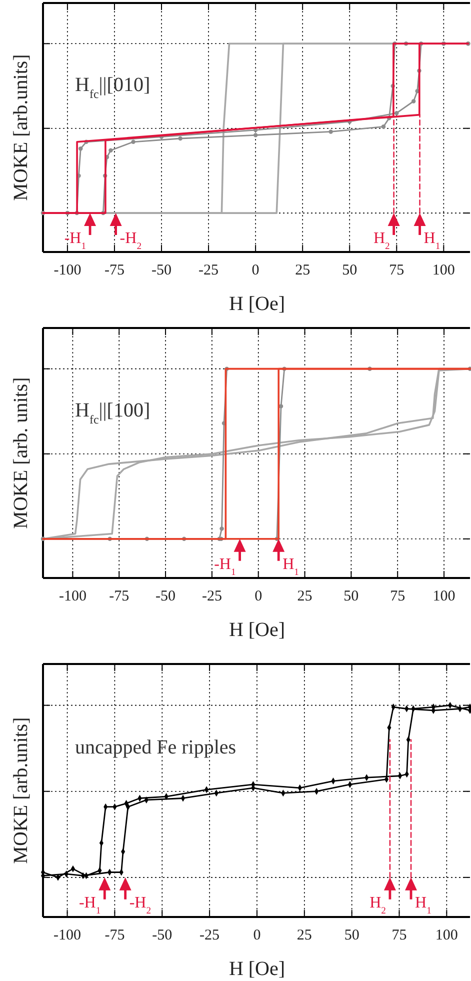 The width and height of the screenshot is (471, 981). I want to click on annotation: H$_{fc}$||[100], so click(112, 412).